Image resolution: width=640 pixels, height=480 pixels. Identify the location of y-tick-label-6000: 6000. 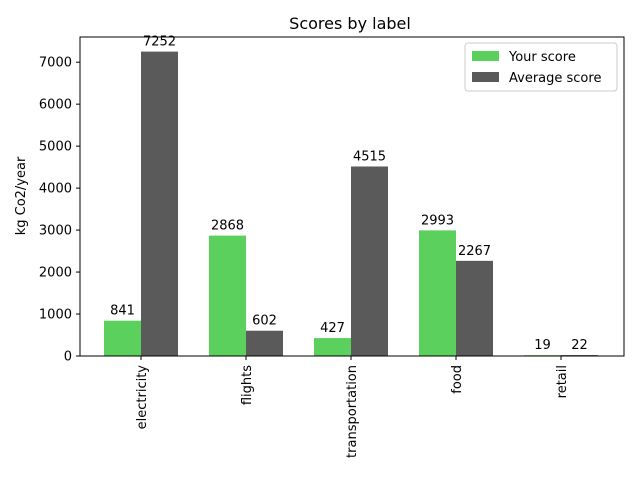
(55, 105).